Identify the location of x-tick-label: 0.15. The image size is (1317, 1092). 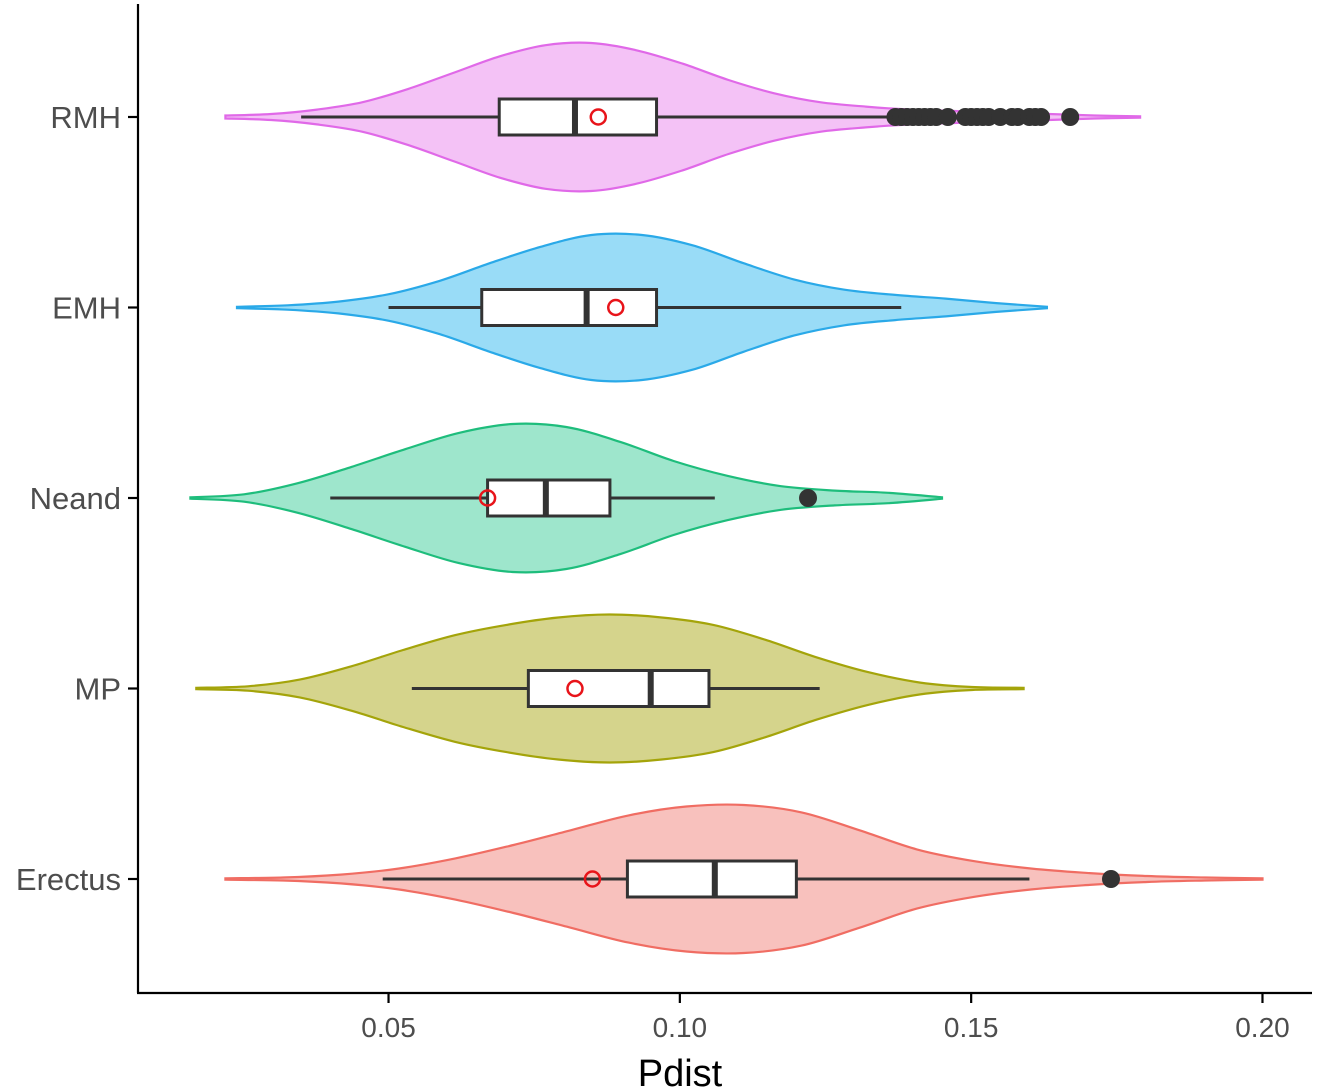
(971, 1027).